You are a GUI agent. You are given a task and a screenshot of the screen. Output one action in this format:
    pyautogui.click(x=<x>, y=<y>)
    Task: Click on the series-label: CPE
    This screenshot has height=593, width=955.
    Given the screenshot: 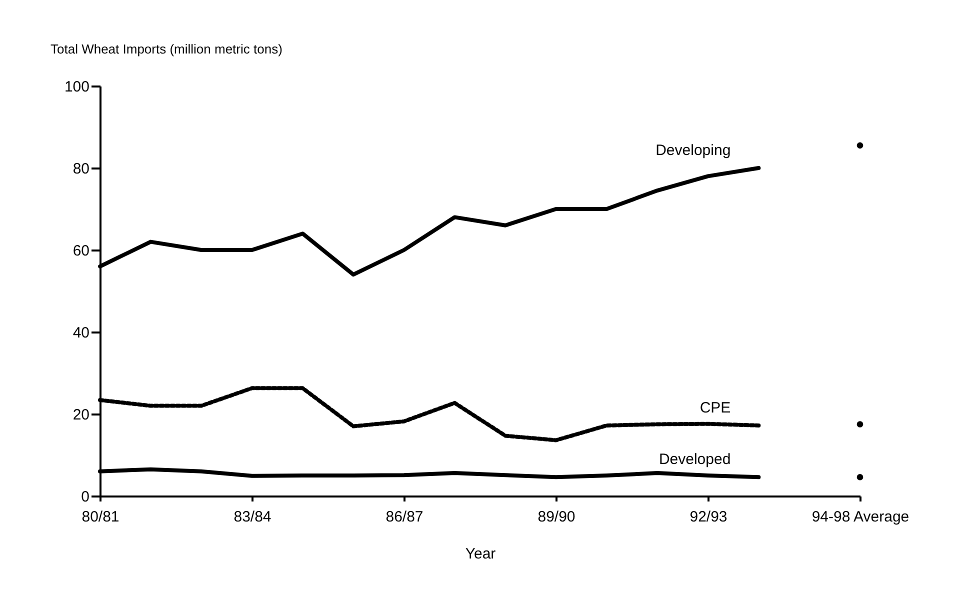 What is the action you would take?
    pyautogui.click(x=715, y=407)
    